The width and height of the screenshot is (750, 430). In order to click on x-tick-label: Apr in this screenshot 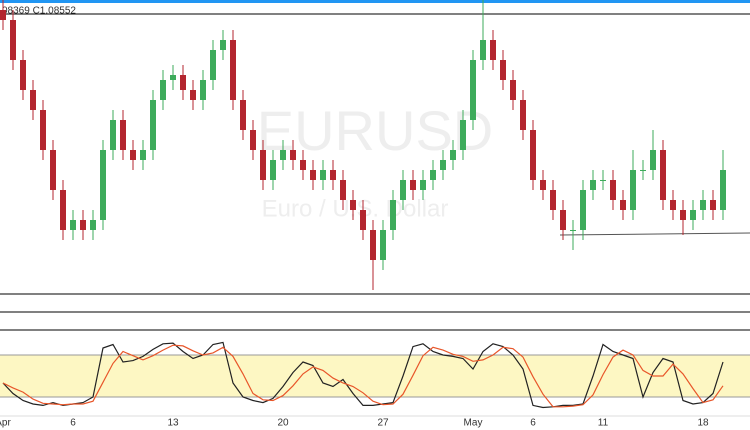, I will do `click(5, 423)`.